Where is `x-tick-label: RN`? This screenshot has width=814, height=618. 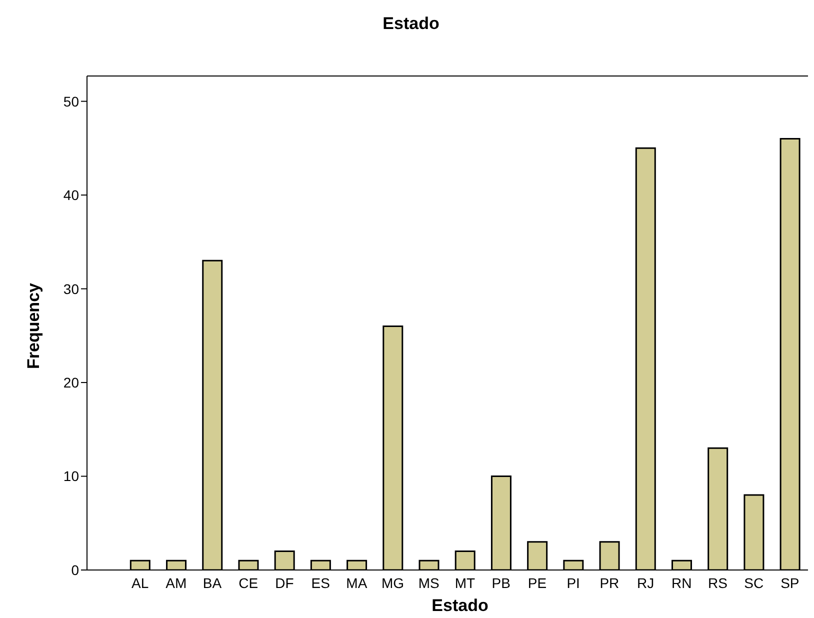
x-tick-label: RN is located at coordinates (682, 582).